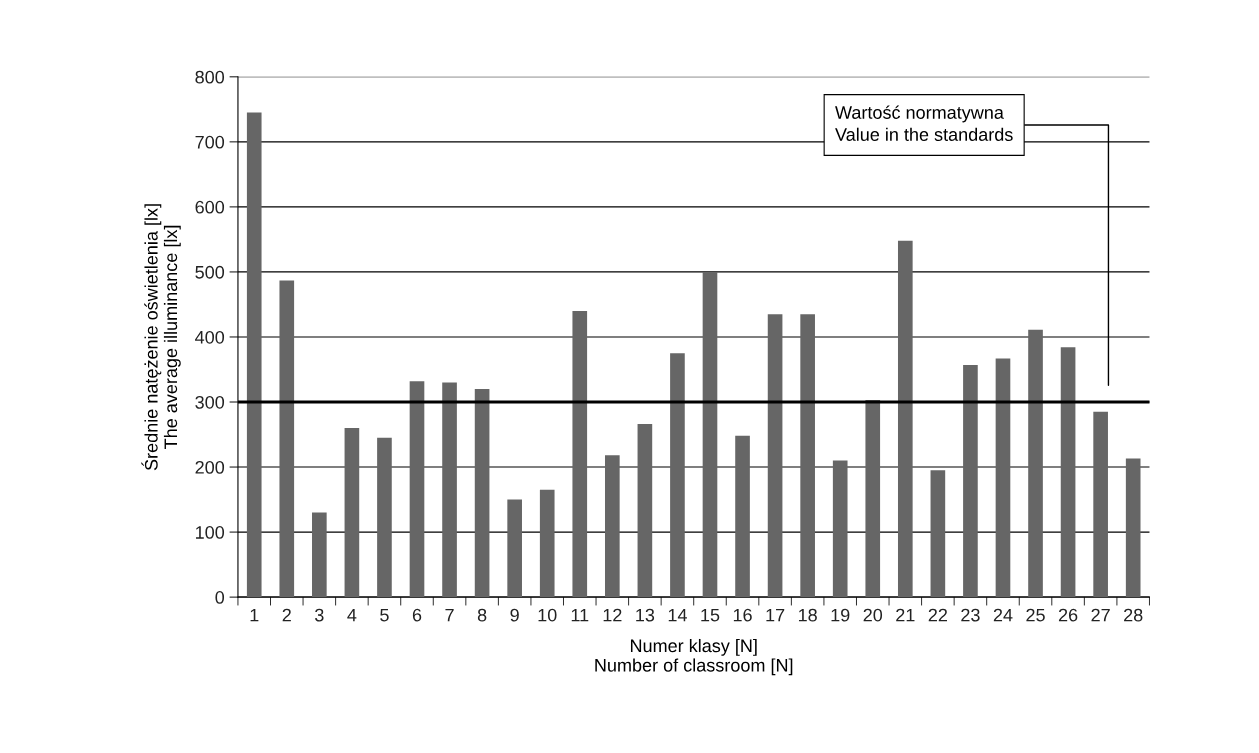 Image resolution: width=1259 pixels, height=753 pixels. What do you see at coordinates (210, 272) in the screenshot?
I see `y-tick-label: 500` at bounding box center [210, 272].